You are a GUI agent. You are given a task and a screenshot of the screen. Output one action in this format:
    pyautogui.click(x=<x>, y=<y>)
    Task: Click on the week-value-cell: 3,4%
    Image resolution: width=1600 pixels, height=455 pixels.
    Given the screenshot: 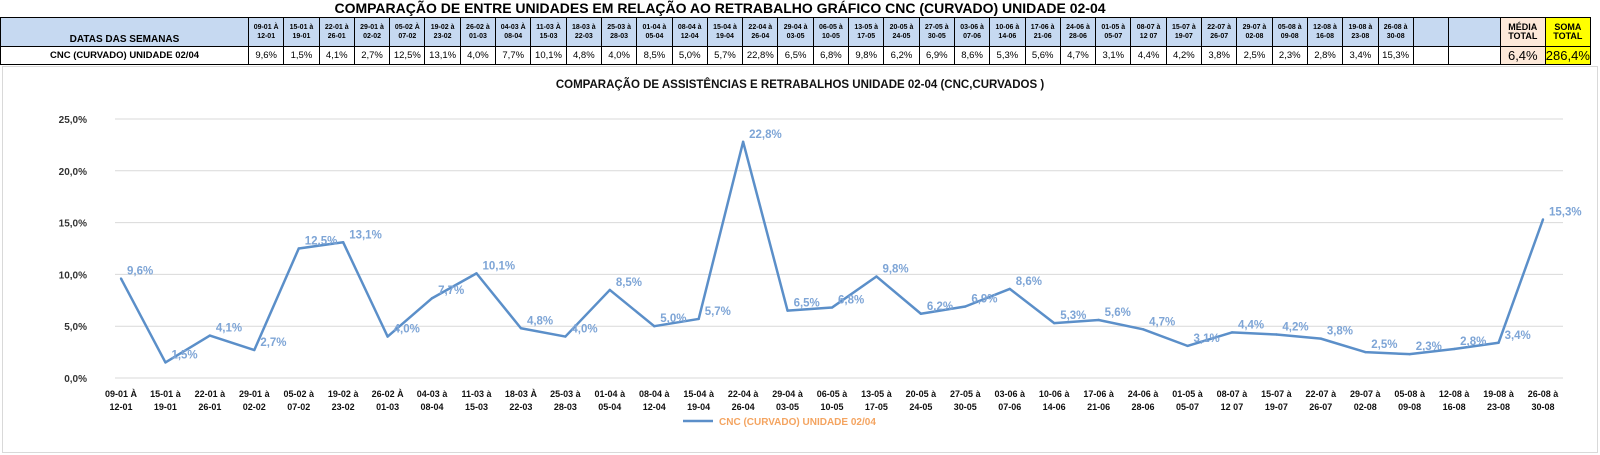 What is the action you would take?
    pyautogui.click(x=1360, y=55)
    